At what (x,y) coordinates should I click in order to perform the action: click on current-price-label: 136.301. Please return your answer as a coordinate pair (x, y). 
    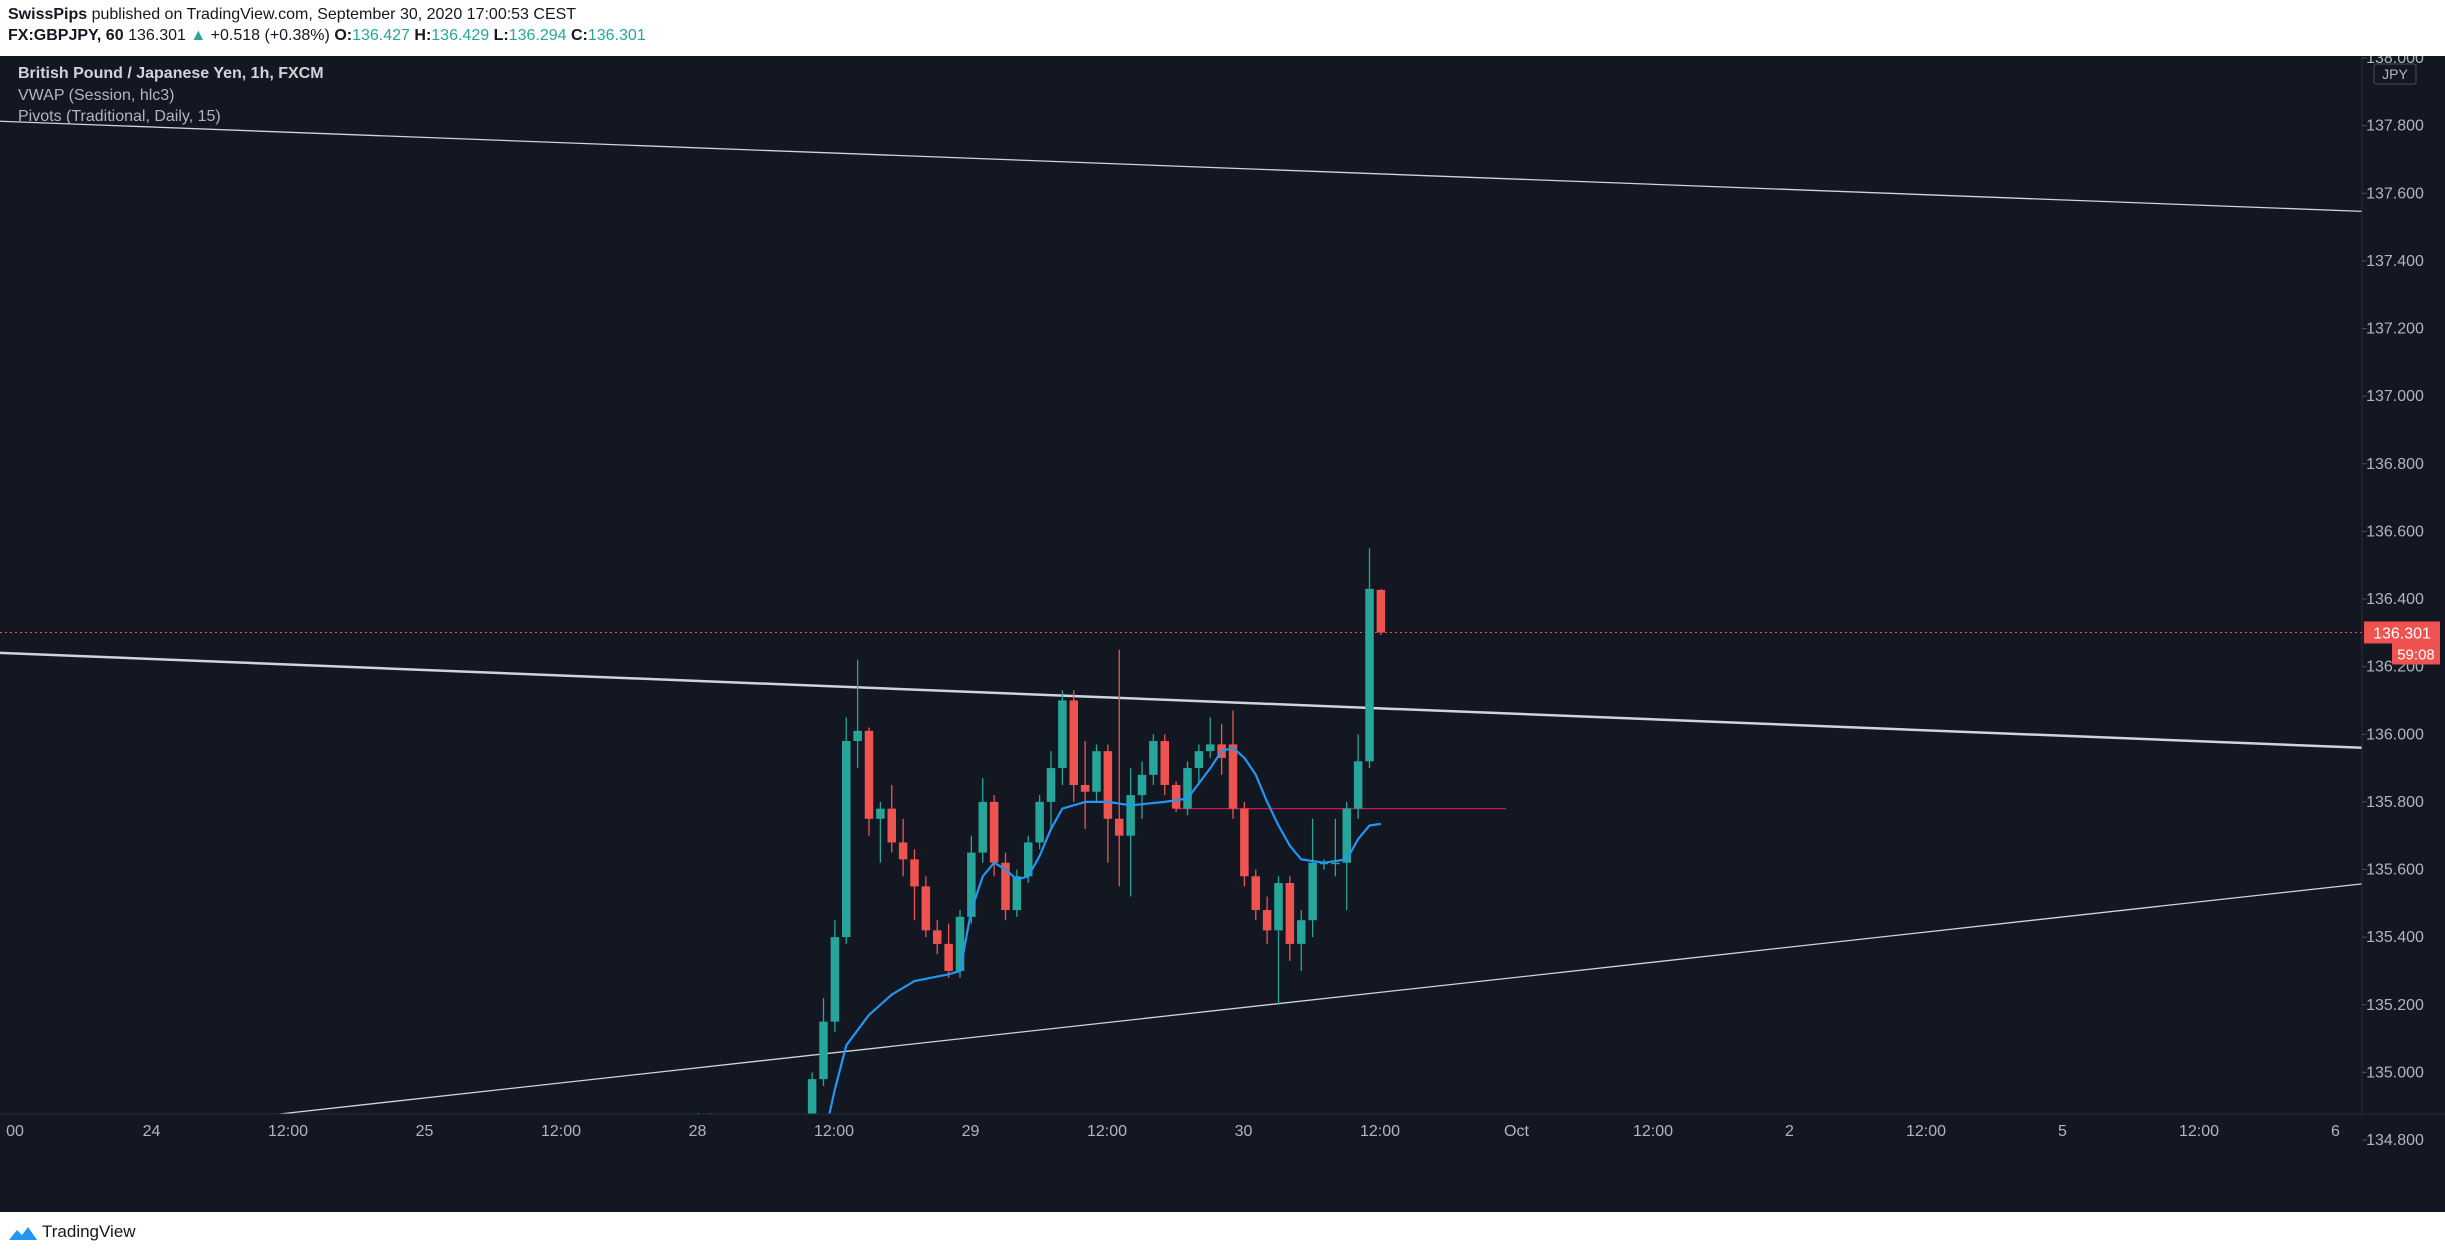
    Looking at the image, I should click on (2402, 633).